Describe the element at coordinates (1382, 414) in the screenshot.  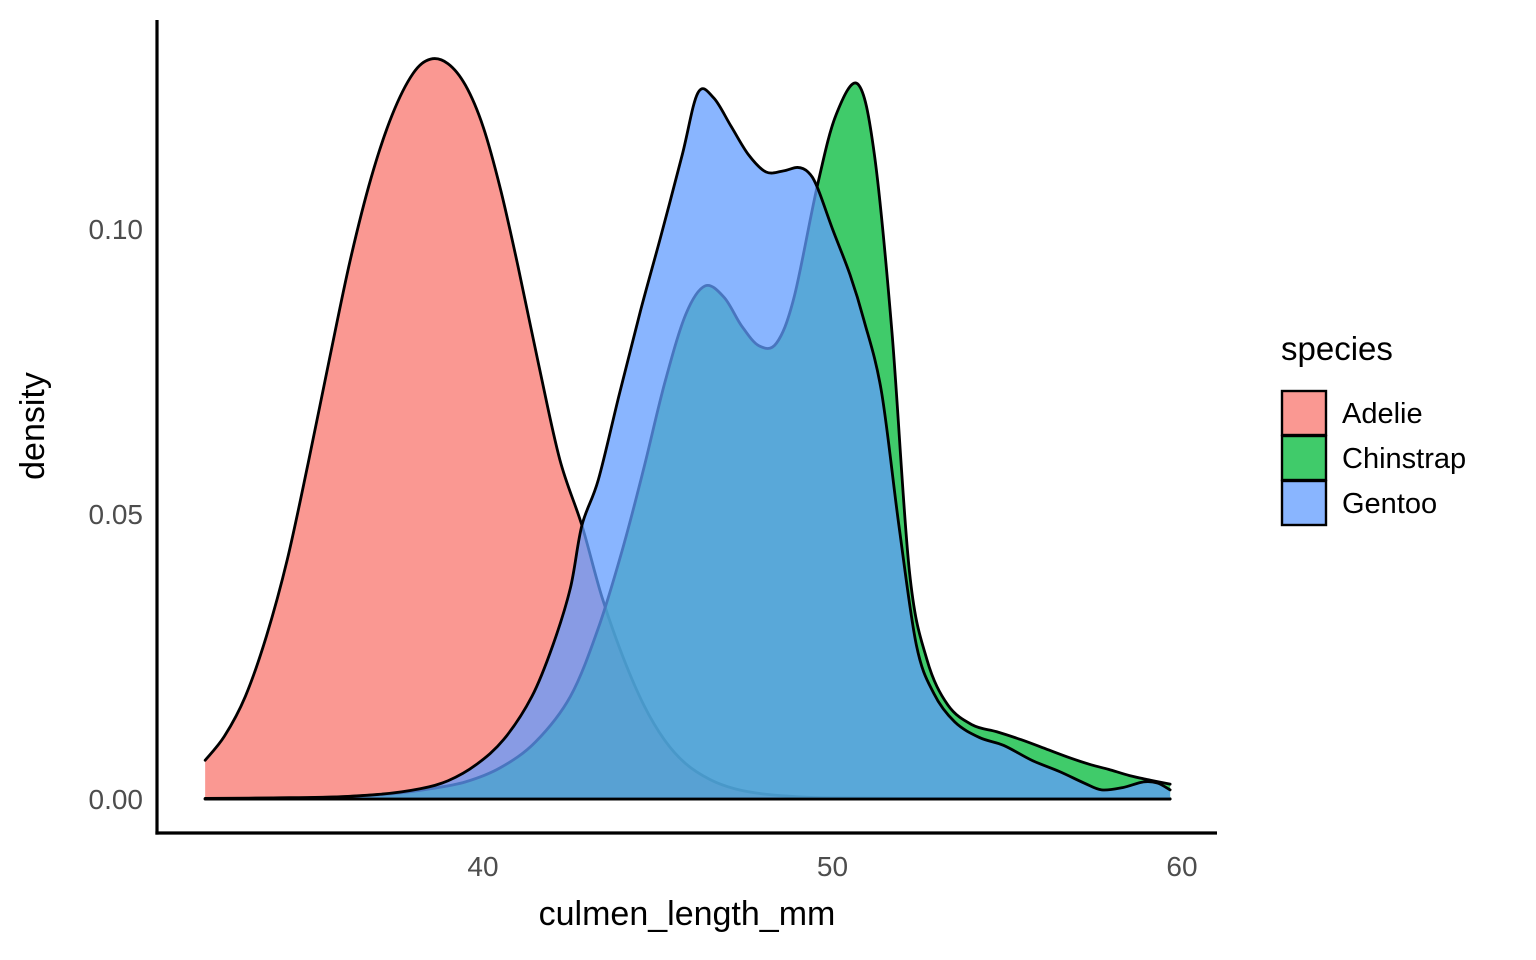
I see `legend-label-adelie: Adelie` at that location.